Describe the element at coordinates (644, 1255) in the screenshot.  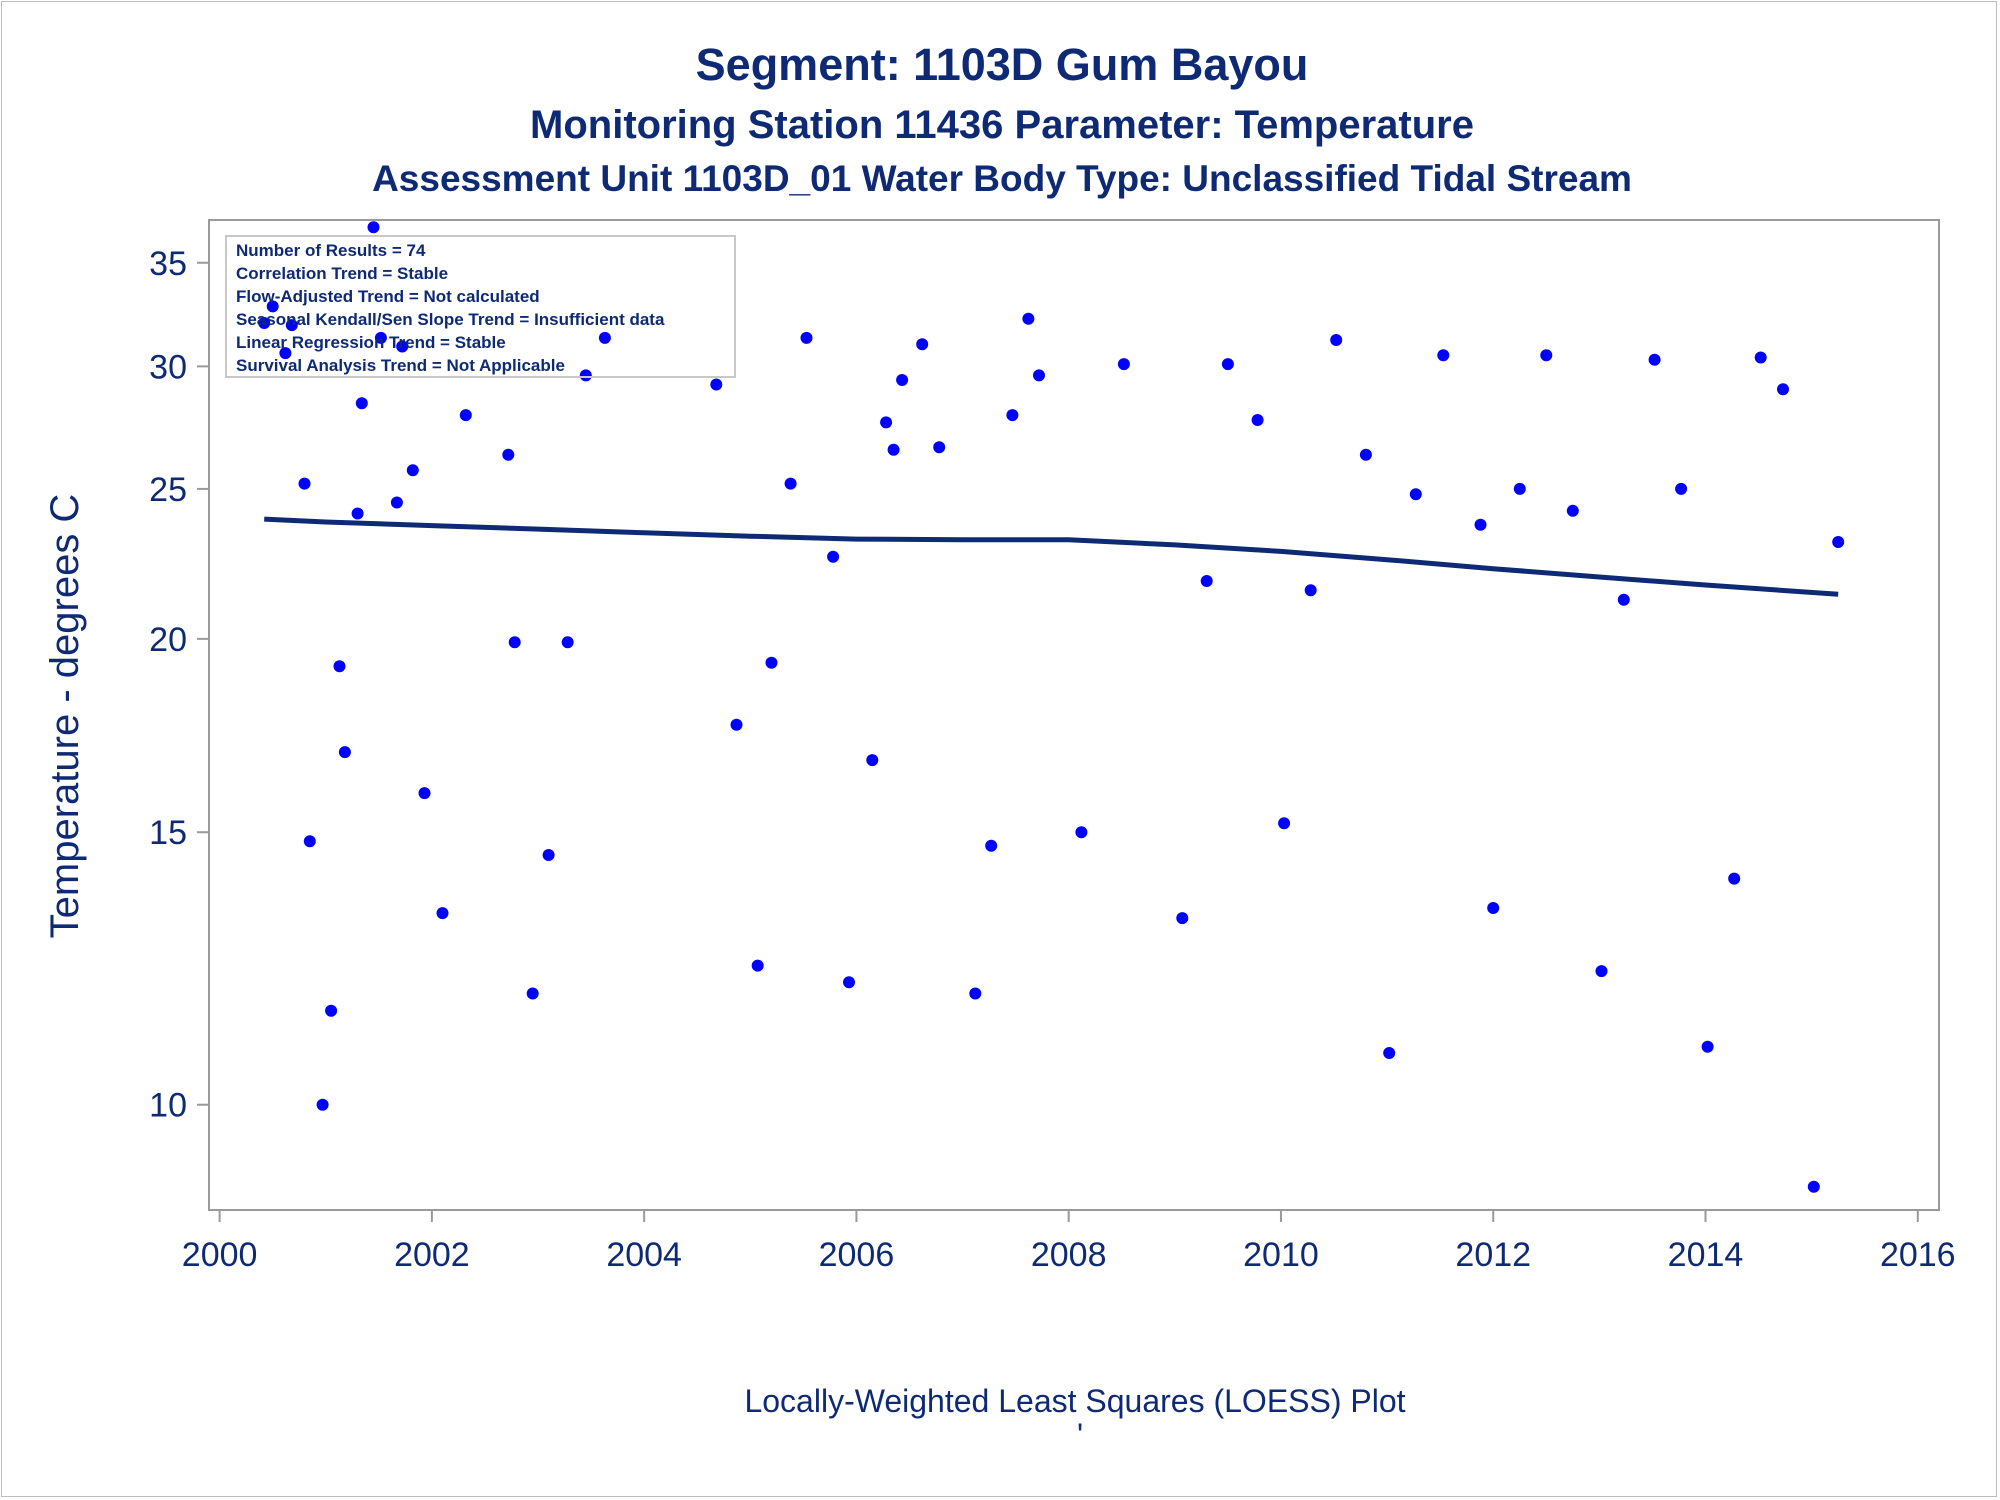
I see `x-tick-label: 2004` at that location.